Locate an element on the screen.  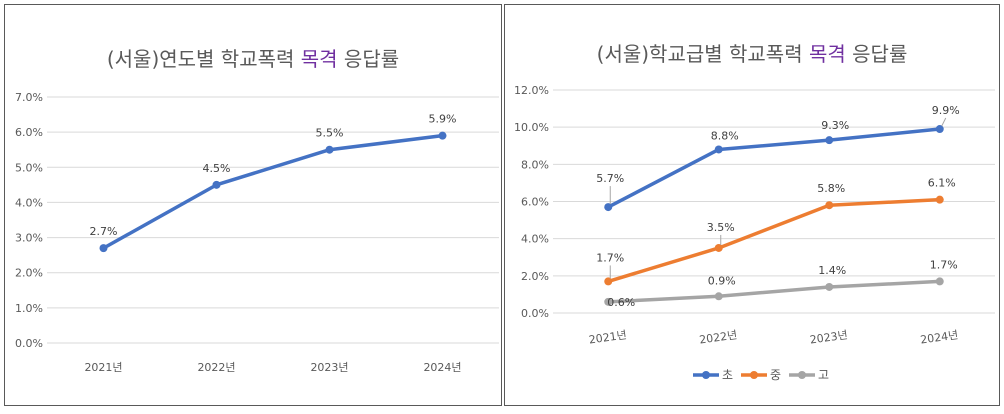
y-tick-label: 7.0% is located at coordinates (29, 97).